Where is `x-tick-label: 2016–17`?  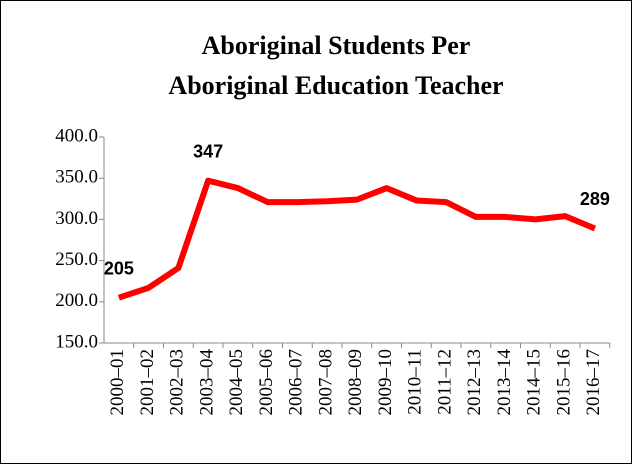
x-tick-label: 2016–17 is located at coordinates (593, 382).